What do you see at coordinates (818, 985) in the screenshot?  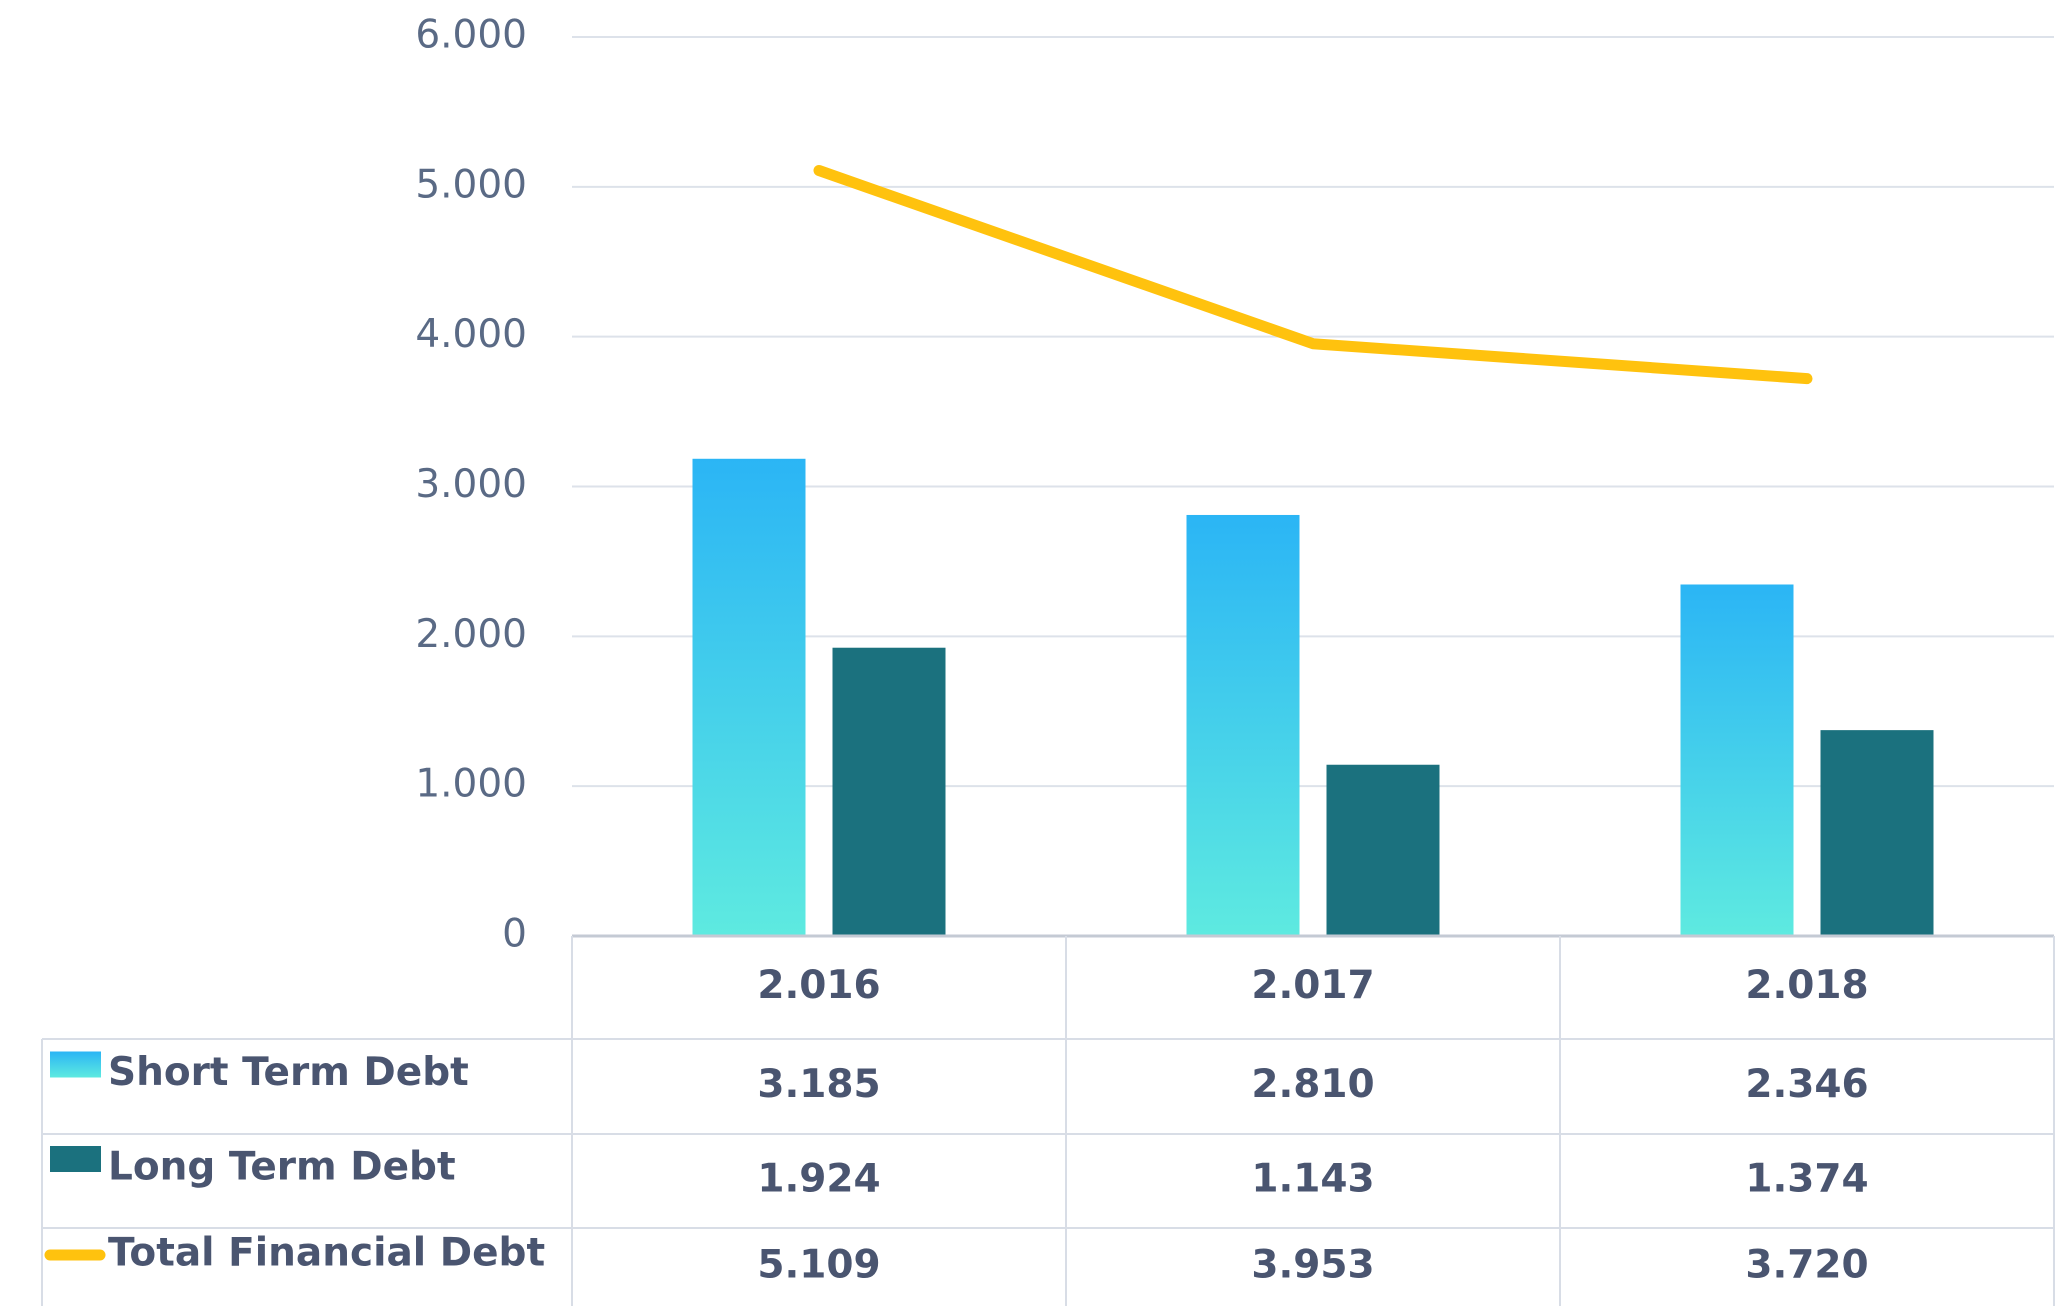 I see `x-tick-label: 2.016` at bounding box center [818, 985].